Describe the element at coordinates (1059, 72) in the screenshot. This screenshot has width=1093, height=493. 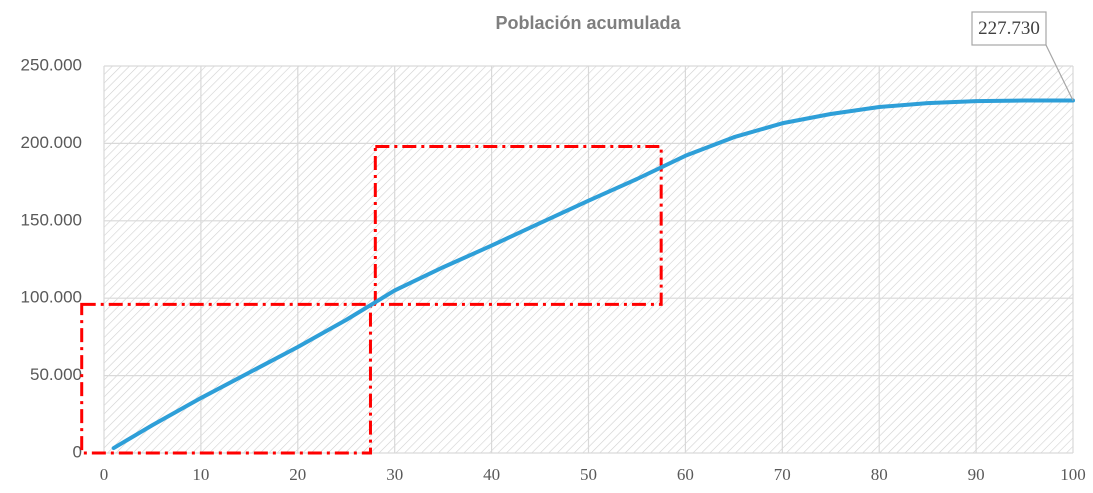
I see `annotation-leader` at that location.